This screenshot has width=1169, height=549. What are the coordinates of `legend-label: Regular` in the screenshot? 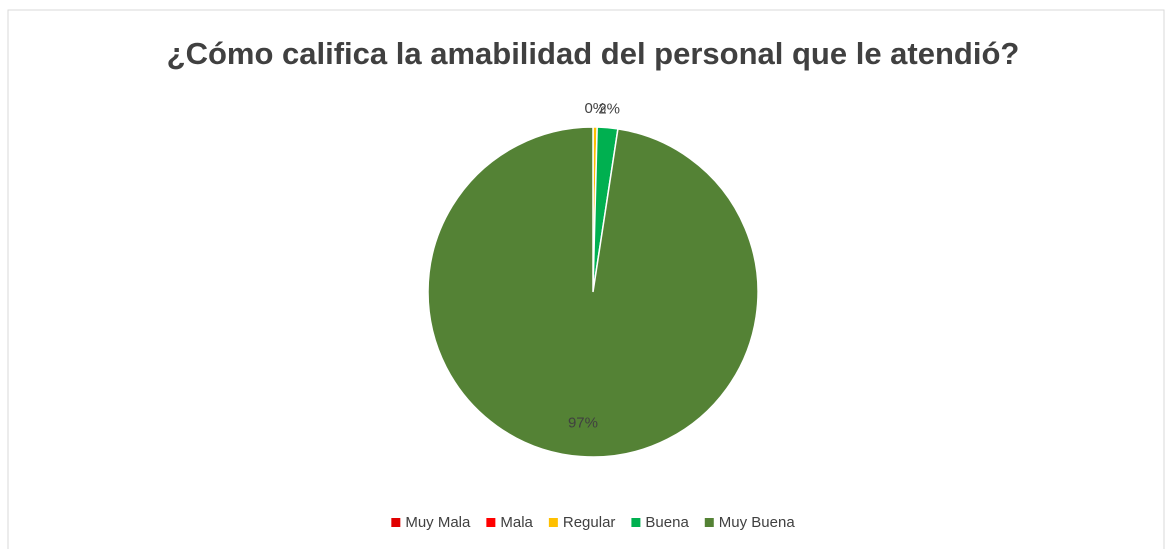 It's located at (589, 522).